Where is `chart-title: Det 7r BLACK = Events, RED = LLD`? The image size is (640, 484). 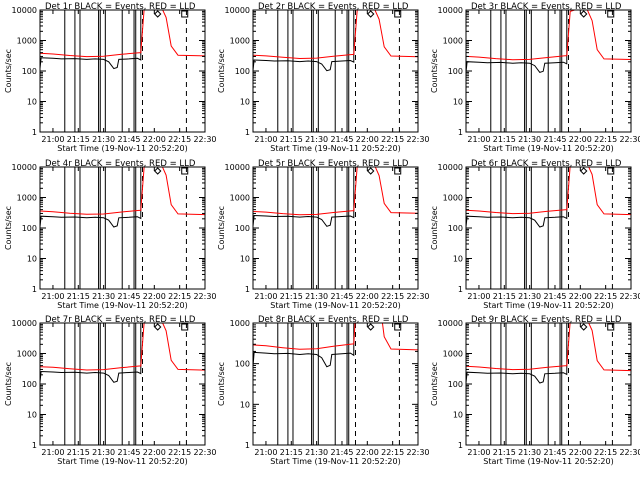
chart-title: Det 7r BLACK = Events, RED = LLD is located at coordinates (120, 320).